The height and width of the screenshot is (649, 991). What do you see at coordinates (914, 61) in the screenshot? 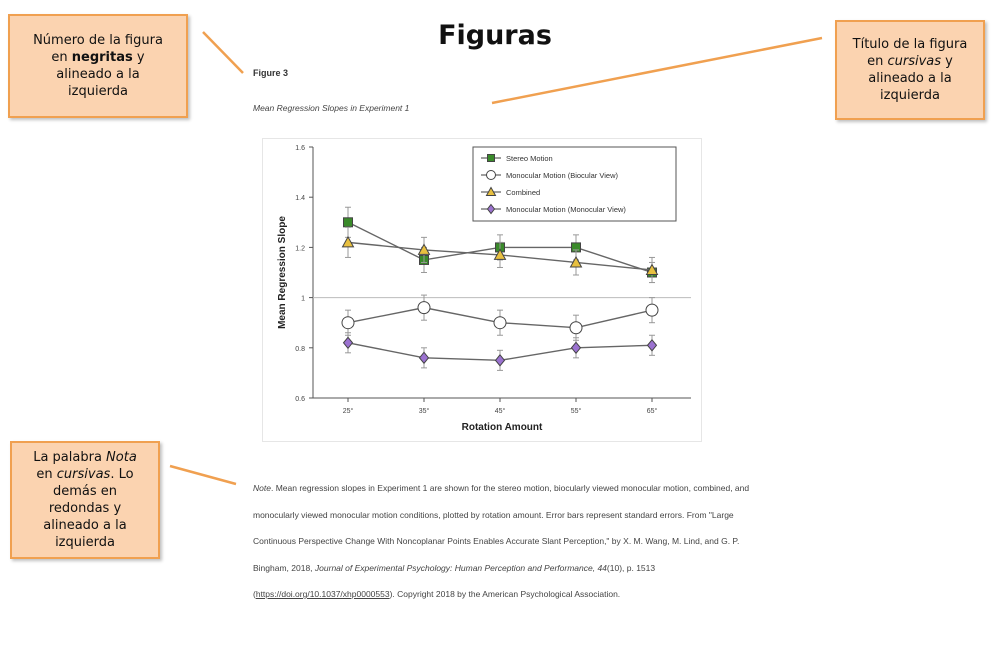
I see `callout-title-emph: cursivas` at bounding box center [914, 61].